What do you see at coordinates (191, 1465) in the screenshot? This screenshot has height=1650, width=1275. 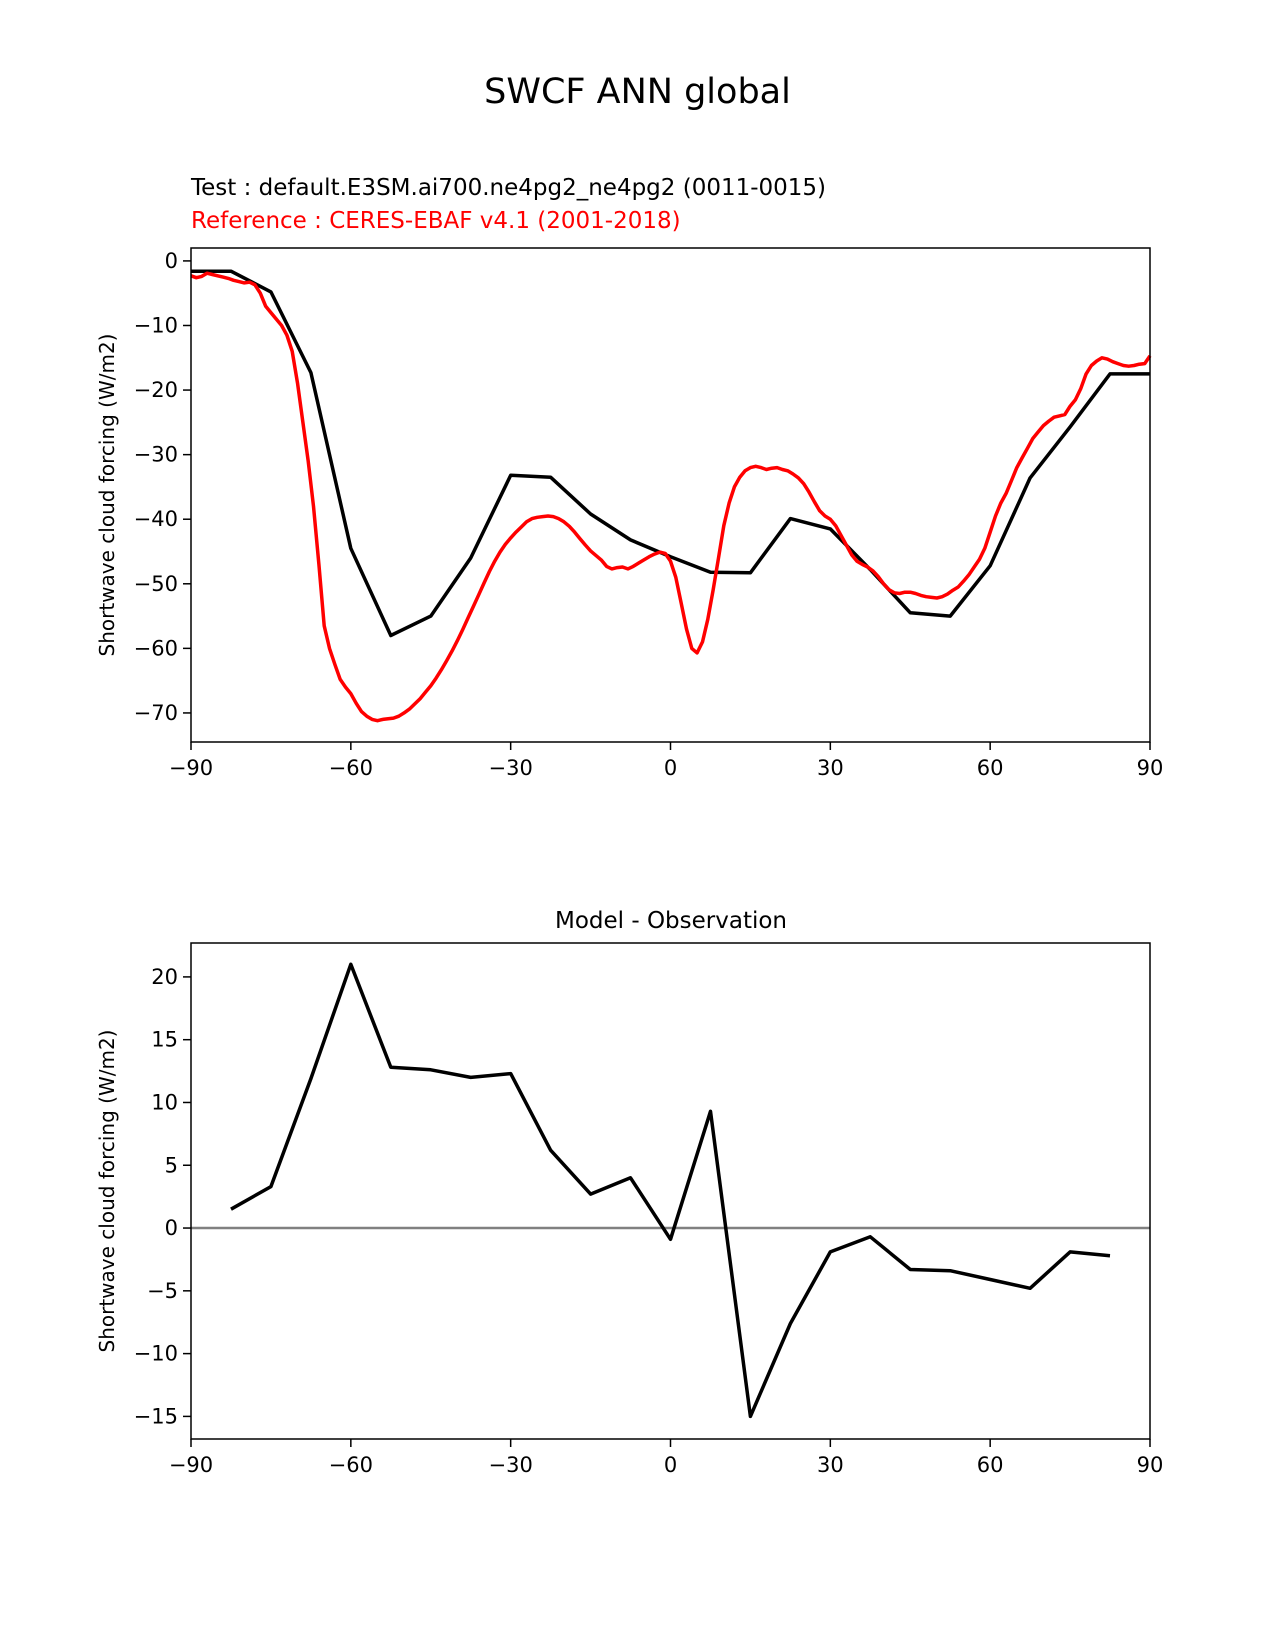 I see `panel2-xtick-label: −90` at bounding box center [191, 1465].